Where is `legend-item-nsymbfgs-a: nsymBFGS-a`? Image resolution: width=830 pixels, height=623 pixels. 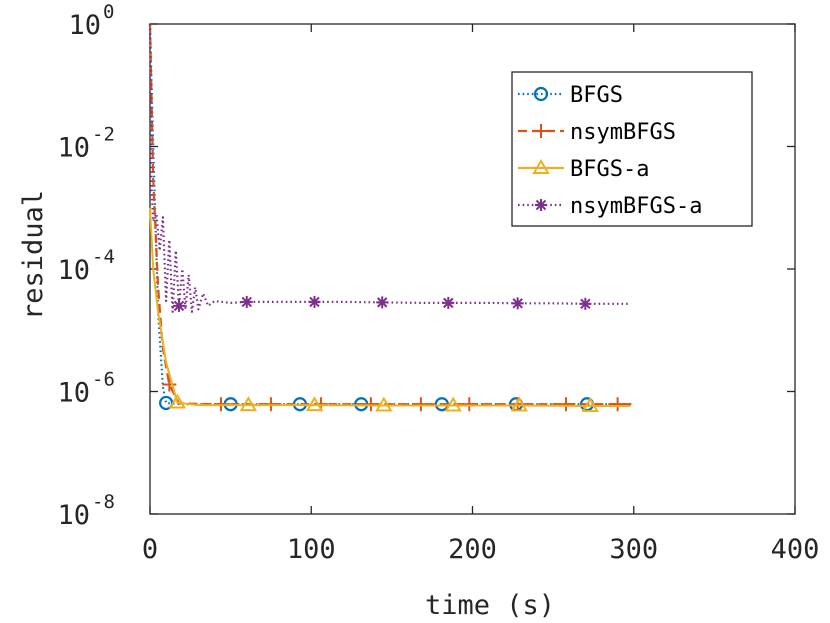
legend-item-nsymbfgs-a: nsymBFGS-a is located at coordinates (610, 206).